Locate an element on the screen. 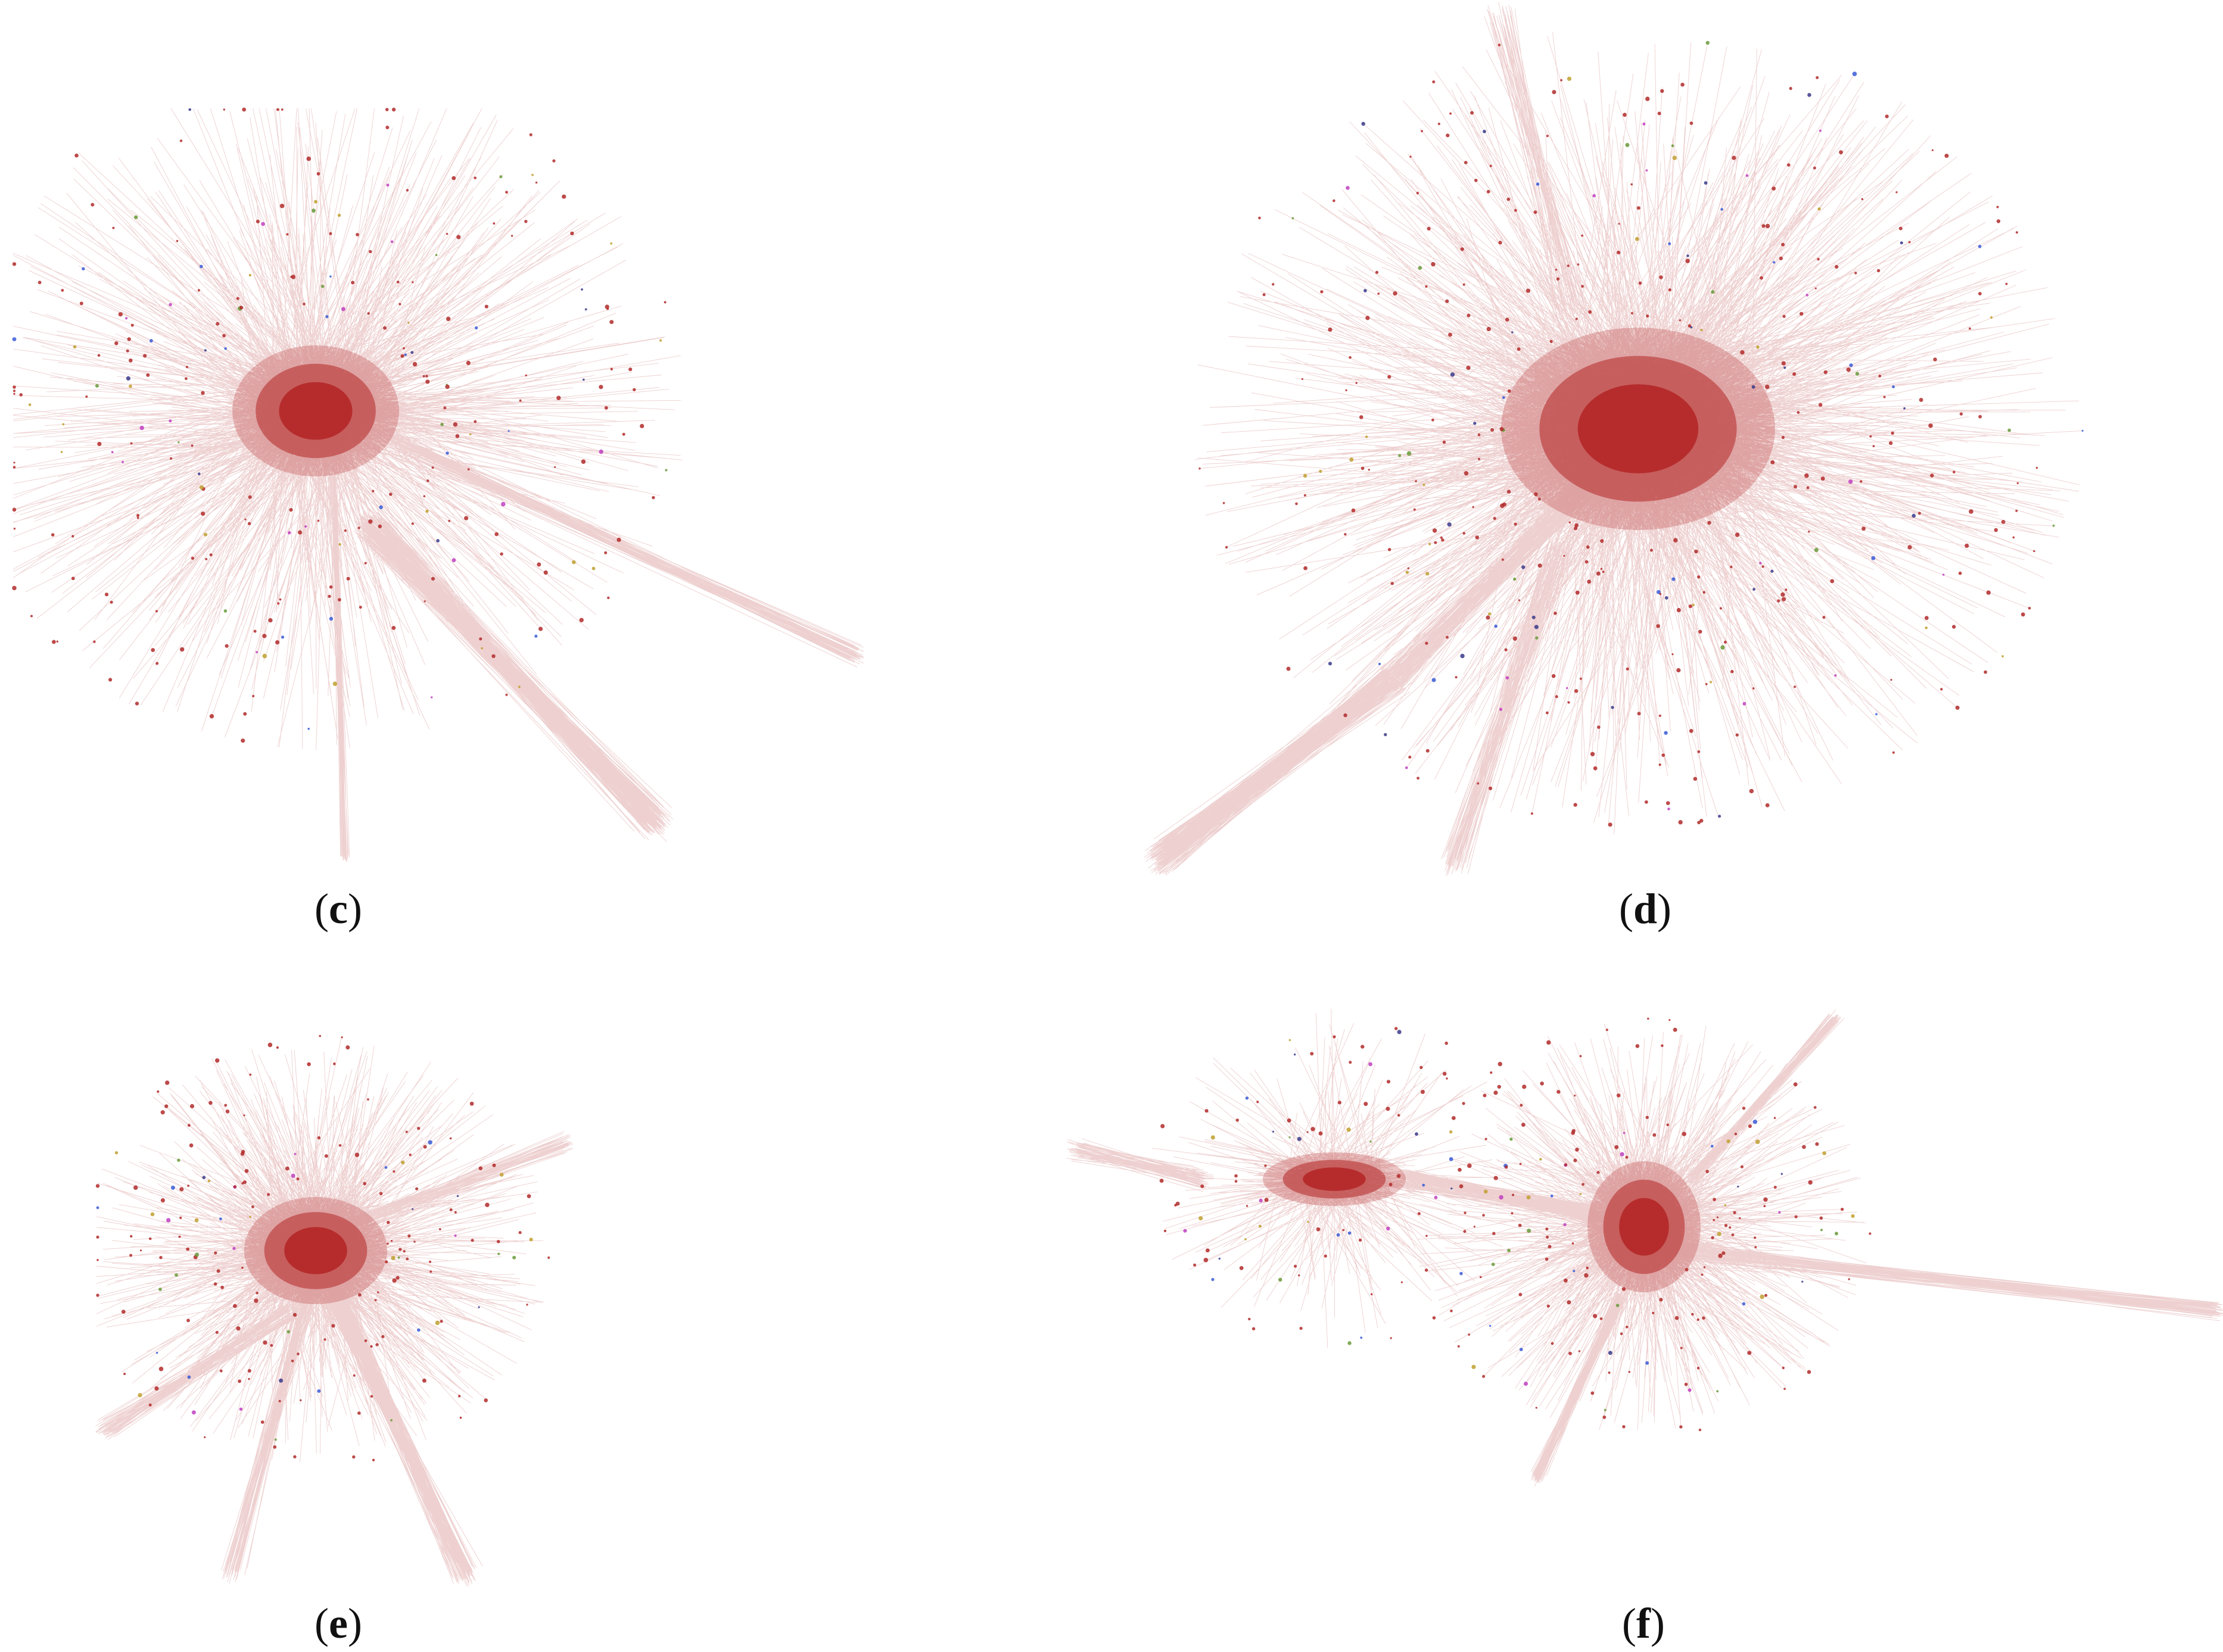  caption-d-letter: d is located at coordinates (1645, 909).